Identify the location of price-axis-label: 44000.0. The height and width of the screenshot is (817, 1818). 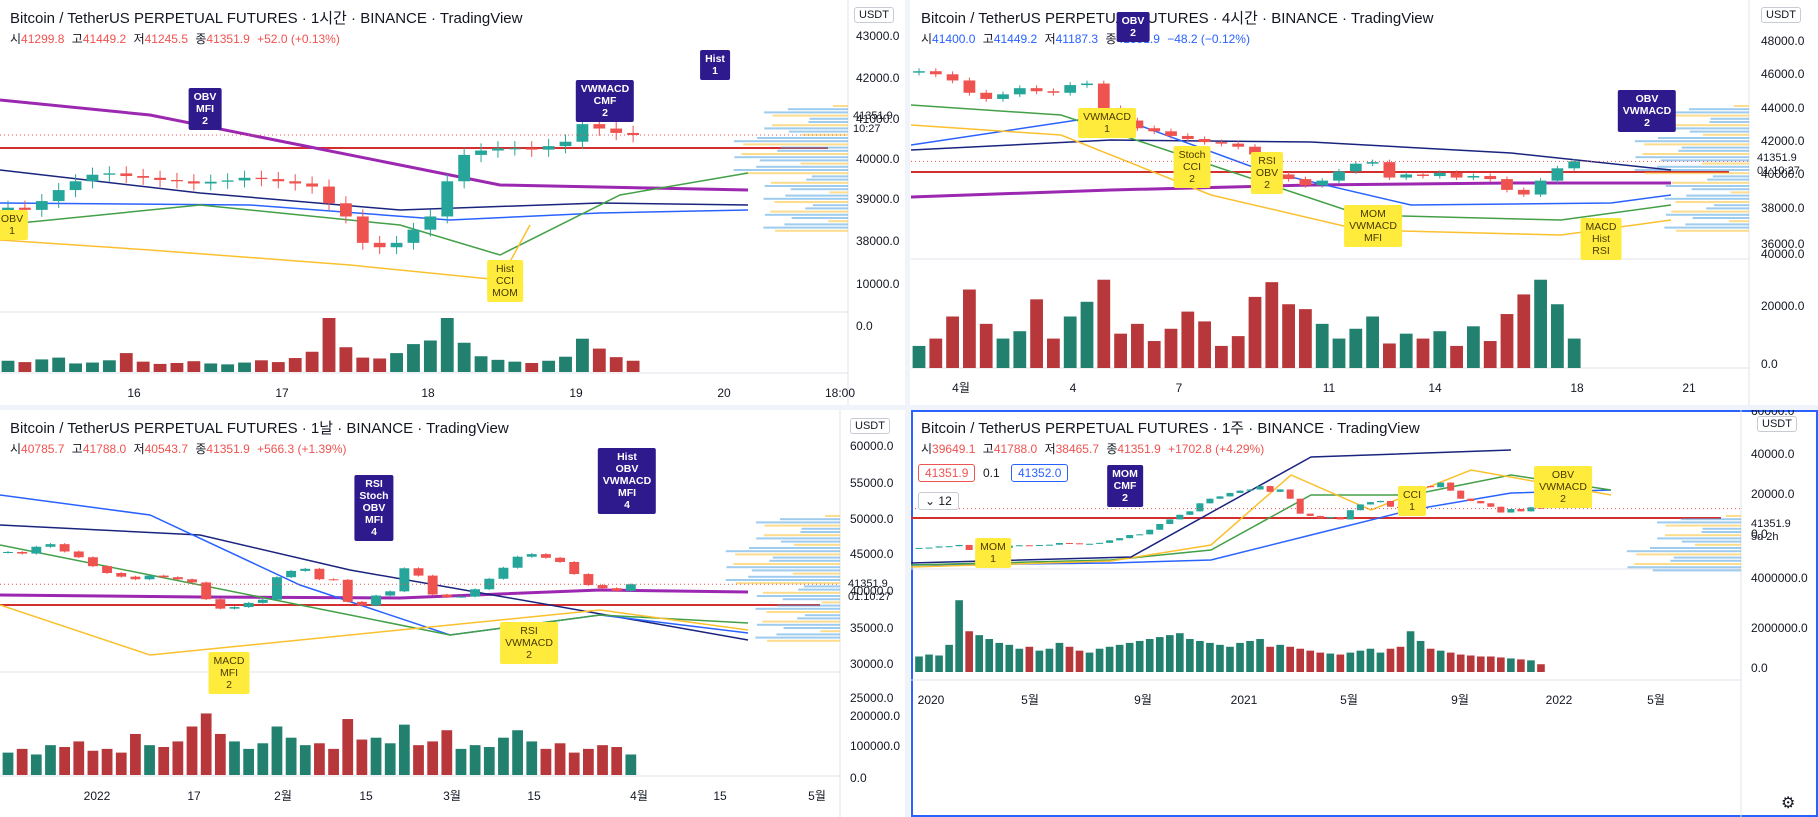
(1783, 108).